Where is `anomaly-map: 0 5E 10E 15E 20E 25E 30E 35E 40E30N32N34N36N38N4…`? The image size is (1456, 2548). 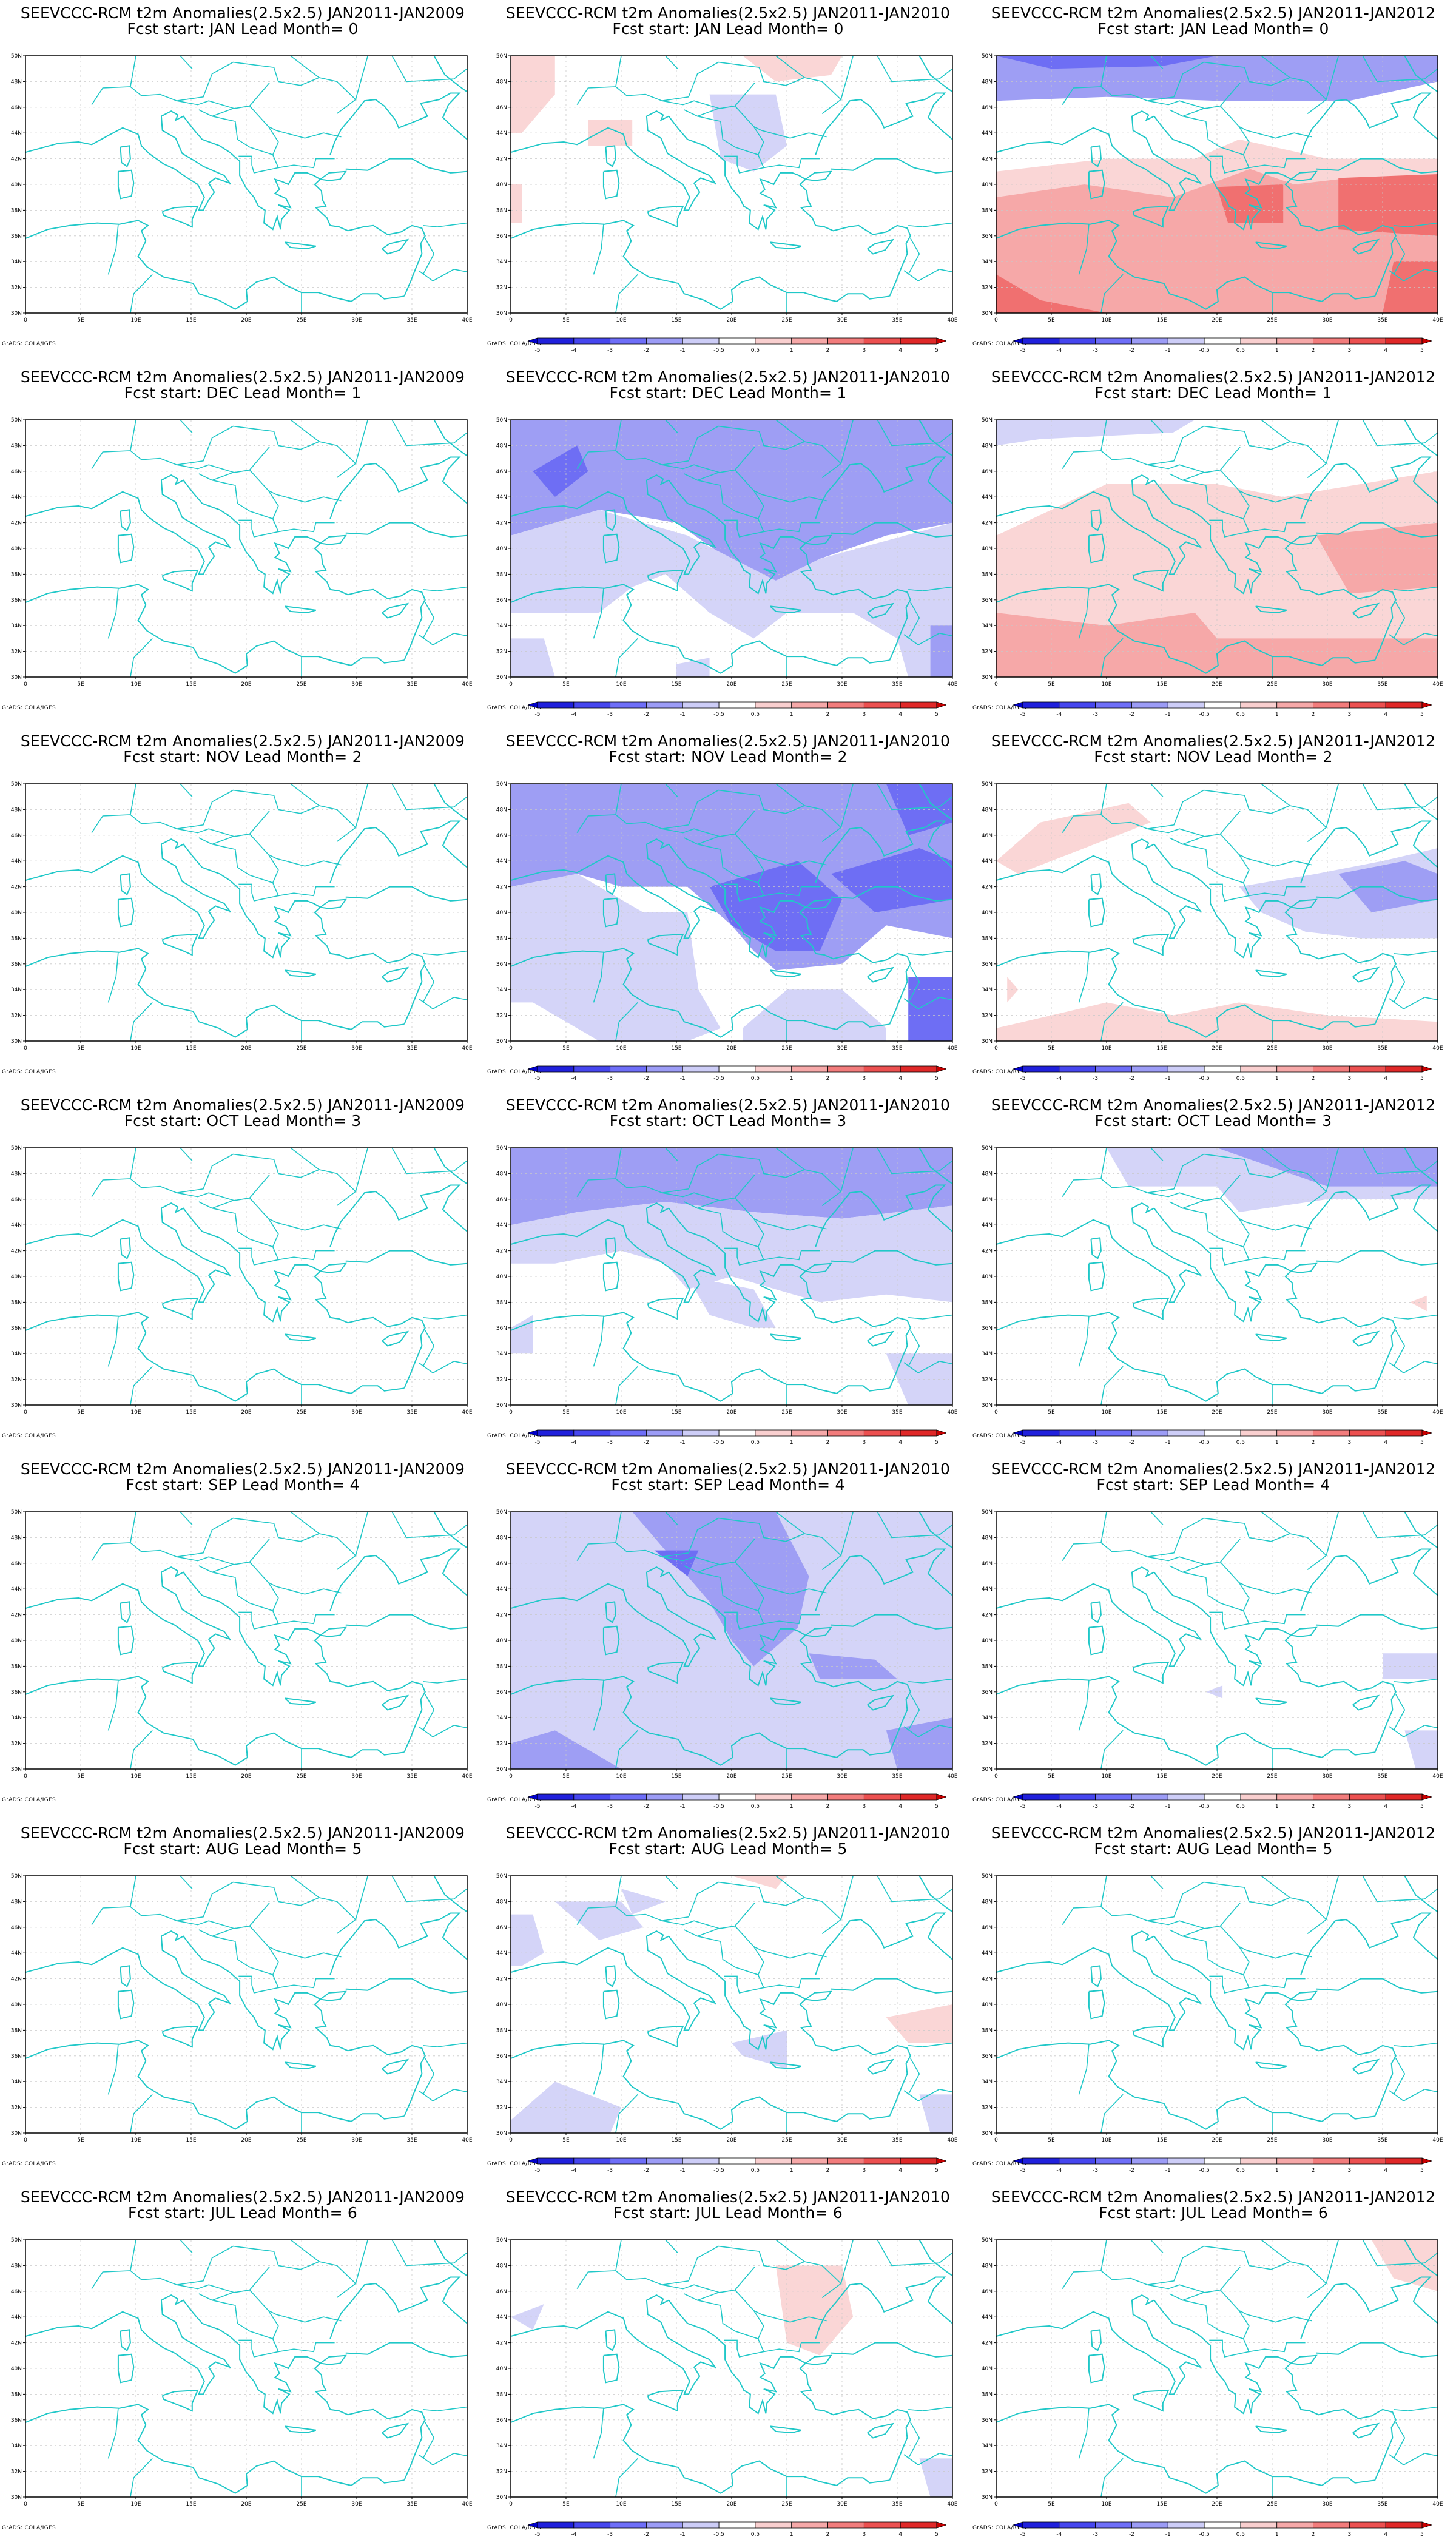 anomaly-map: 0 5E 10E 15E 20E 25E 30E 35E 40E30N32N34N36N38N4… is located at coordinates (1212, 2008).